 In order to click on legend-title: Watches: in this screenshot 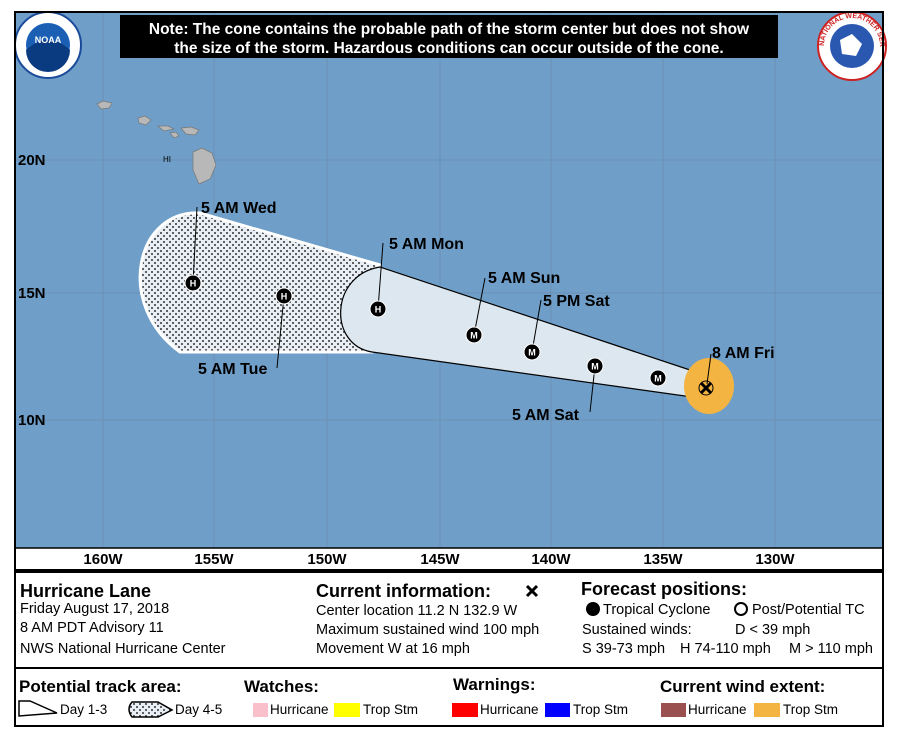, I will do `click(281, 686)`.